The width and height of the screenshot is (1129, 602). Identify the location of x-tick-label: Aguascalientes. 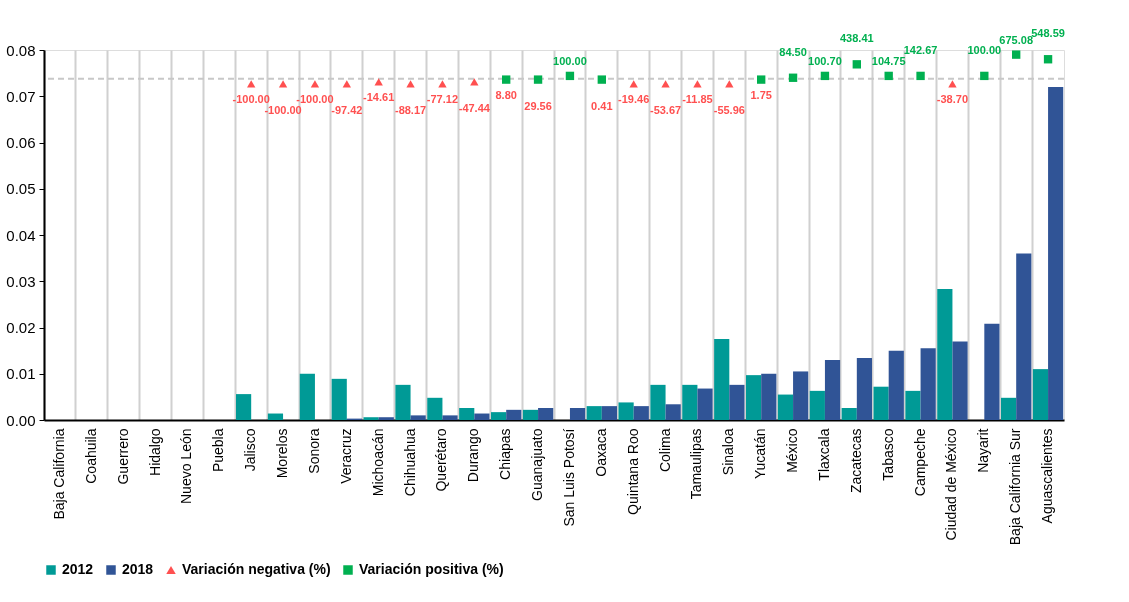
(1047, 476).